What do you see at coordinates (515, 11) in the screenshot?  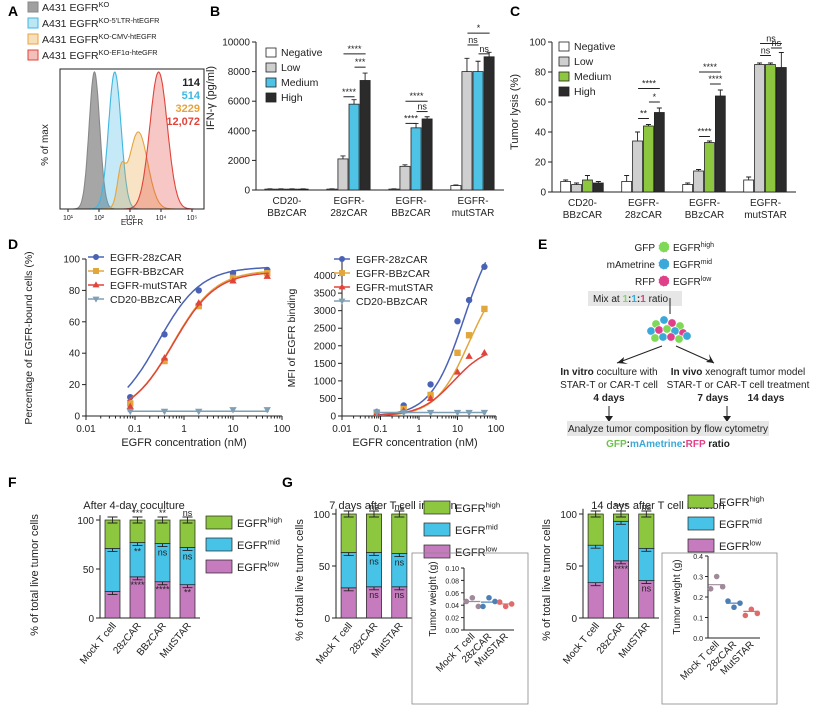 I see `panel-label-c: C` at bounding box center [515, 11].